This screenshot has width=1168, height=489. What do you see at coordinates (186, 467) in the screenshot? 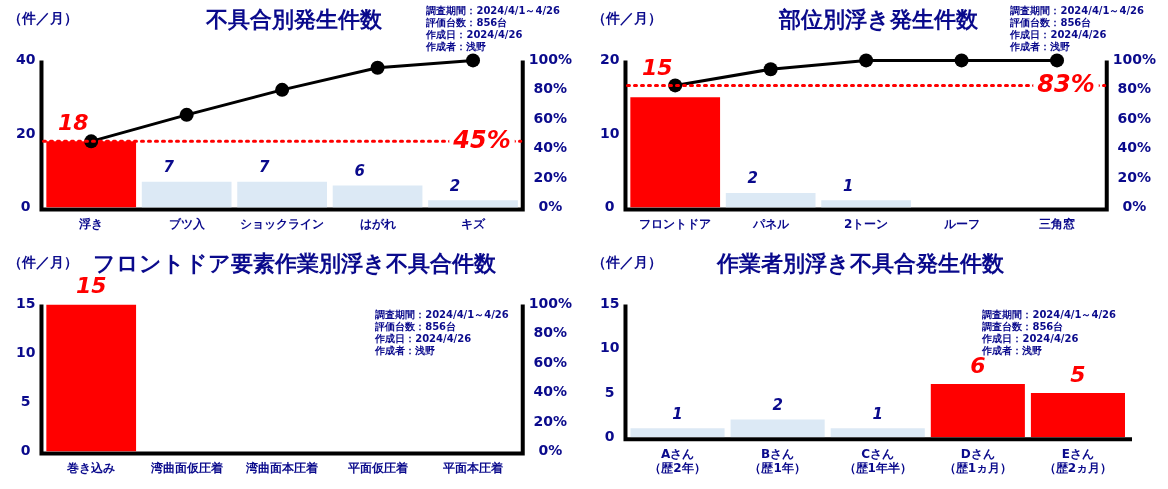
I see `x-tick-label: 湾曲面仮圧着` at bounding box center [186, 467].